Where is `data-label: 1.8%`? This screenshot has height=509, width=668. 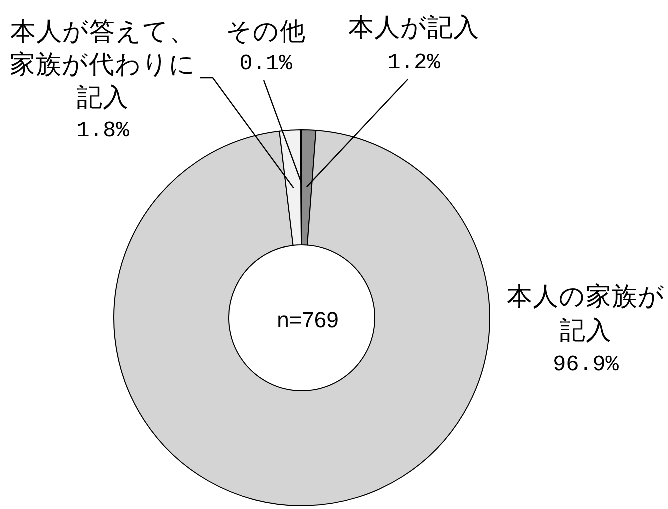
data-label: 1.8% is located at coordinates (103, 131).